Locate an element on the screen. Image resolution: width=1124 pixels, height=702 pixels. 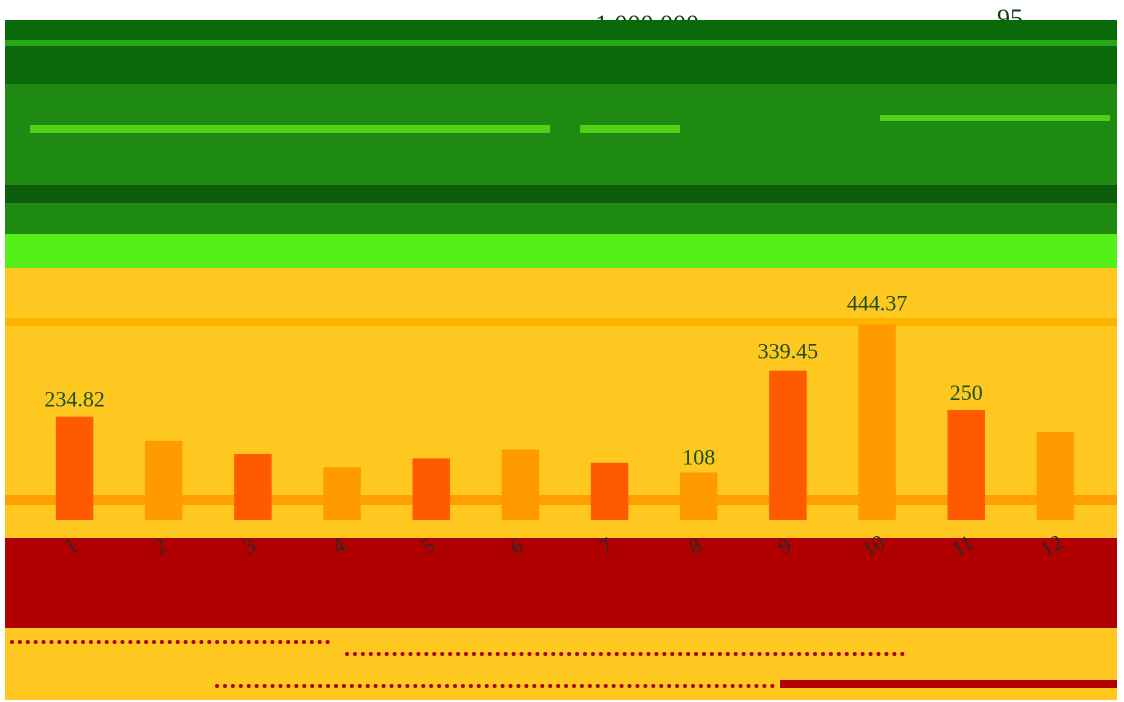
x-tick-label: 9 is located at coordinates (784, 545).